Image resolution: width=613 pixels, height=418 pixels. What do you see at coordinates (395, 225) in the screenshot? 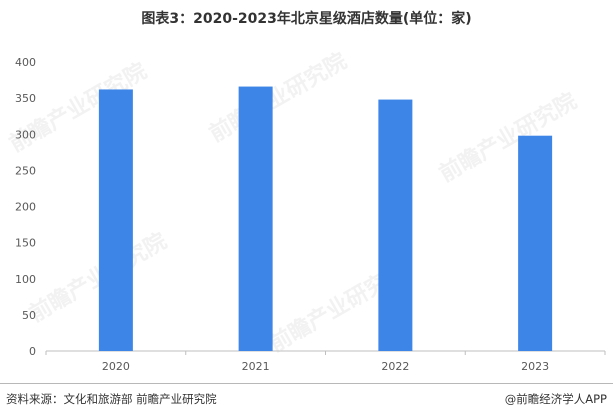
I see `bar-2022` at bounding box center [395, 225].